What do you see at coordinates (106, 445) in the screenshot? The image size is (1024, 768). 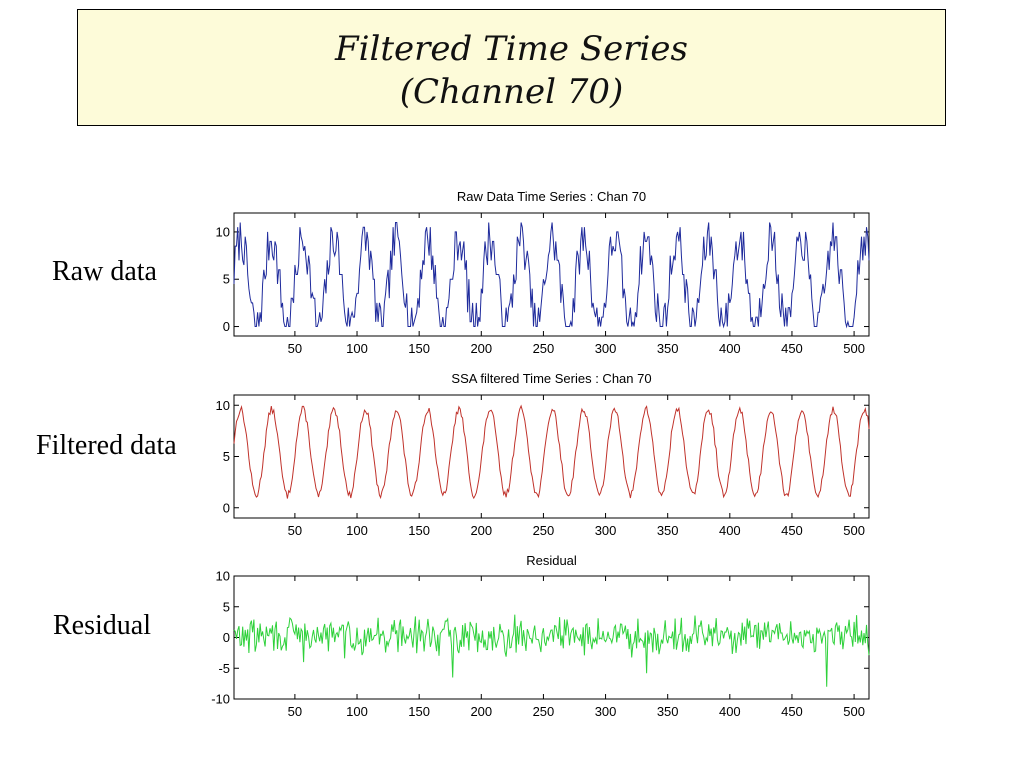 I see `filtered-data-label: Filtered data` at bounding box center [106, 445].